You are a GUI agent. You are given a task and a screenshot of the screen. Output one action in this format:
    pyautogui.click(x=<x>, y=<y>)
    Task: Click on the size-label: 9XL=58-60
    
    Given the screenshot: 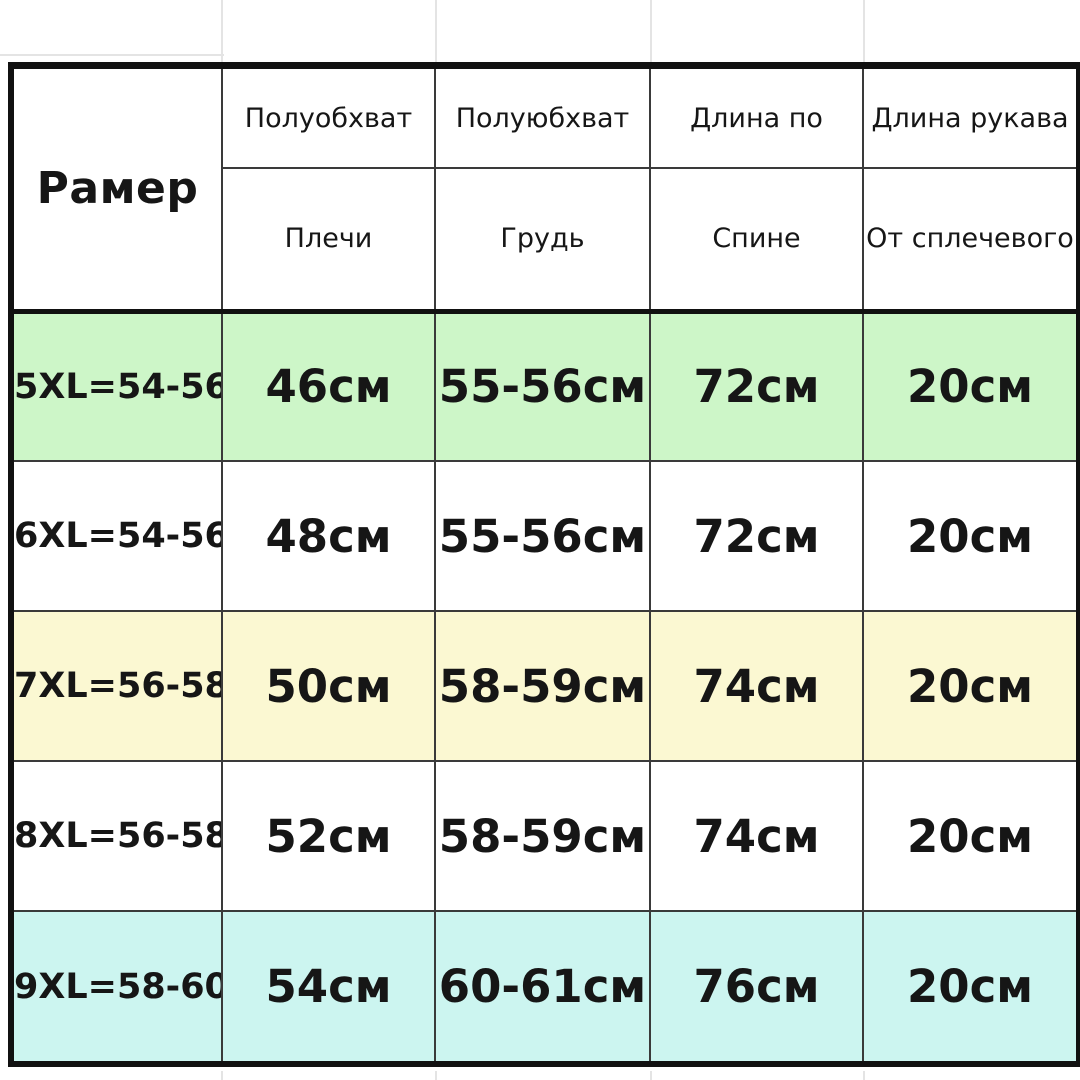 What is the action you would take?
    pyautogui.click(x=118, y=985)
    